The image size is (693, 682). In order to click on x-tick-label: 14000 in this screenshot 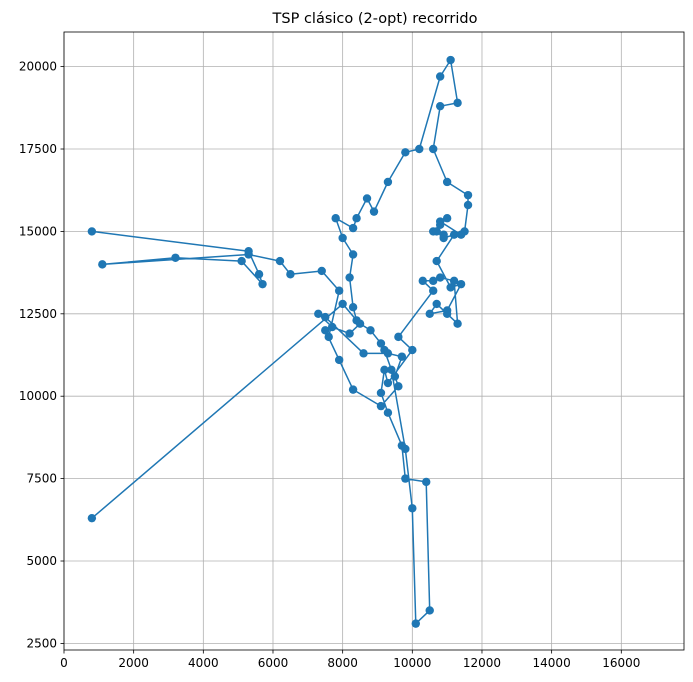, I will do `click(552, 663)`.